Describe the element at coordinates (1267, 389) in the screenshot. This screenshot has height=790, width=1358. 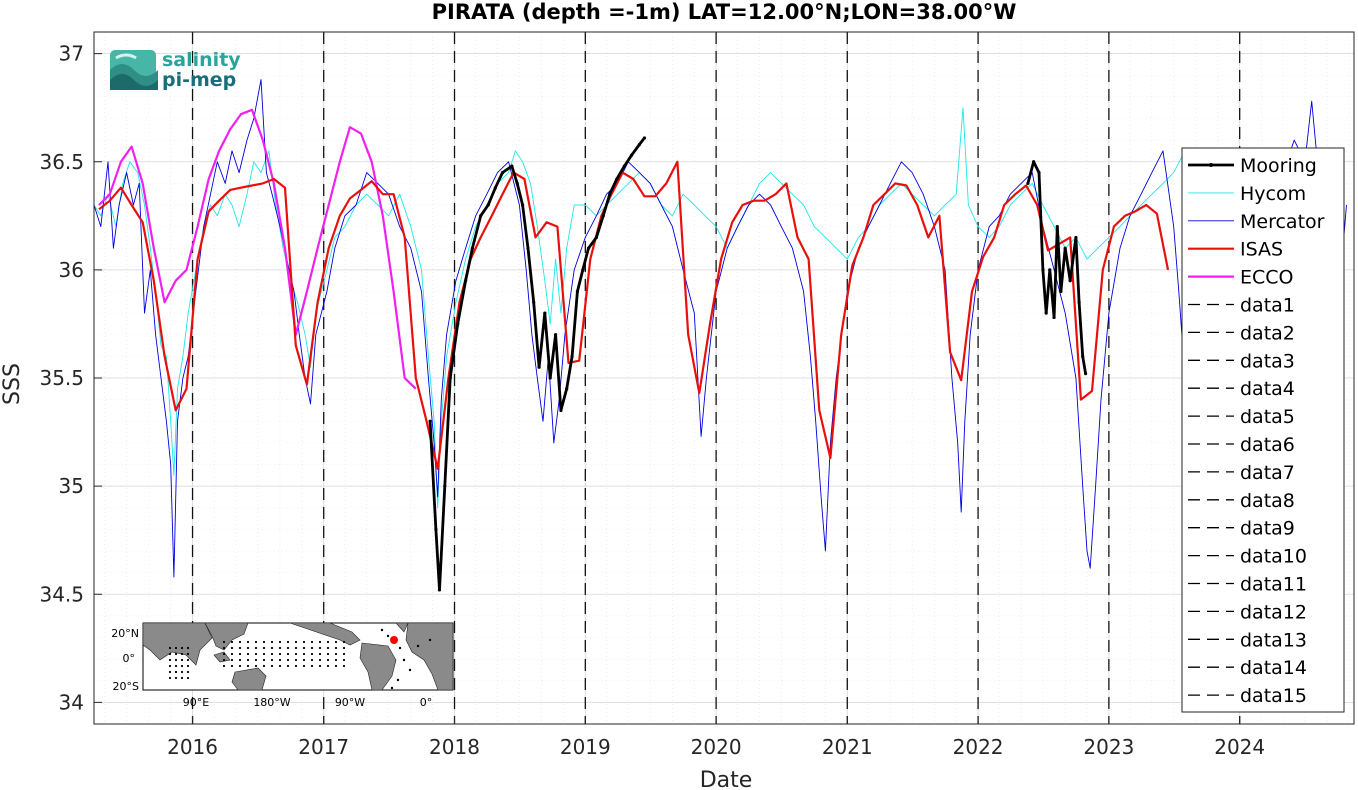
I see `legend-label: data4` at that location.